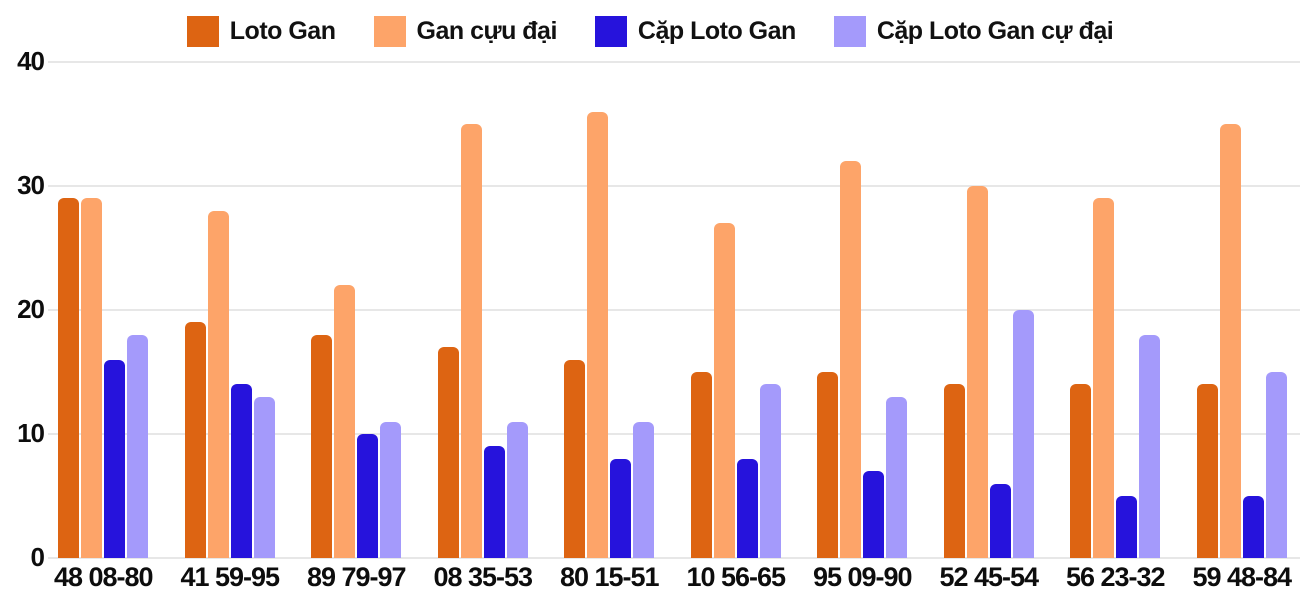 The height and width of the screenshot is (600, 1300). Describe the element at coordinates (356, 577) in the screenshot. I see `x-axis-category-label: 89 79-97` at that location.